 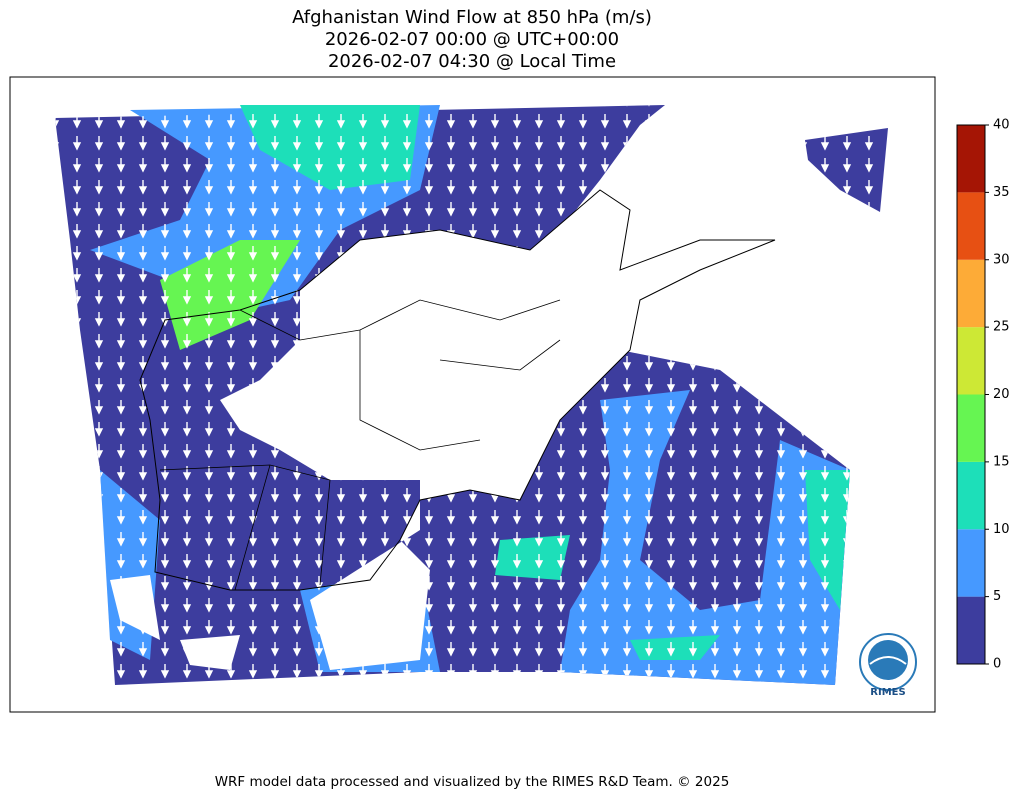 I want to click on colorbar-tick-label: 35, so click(x=1001, y=192).